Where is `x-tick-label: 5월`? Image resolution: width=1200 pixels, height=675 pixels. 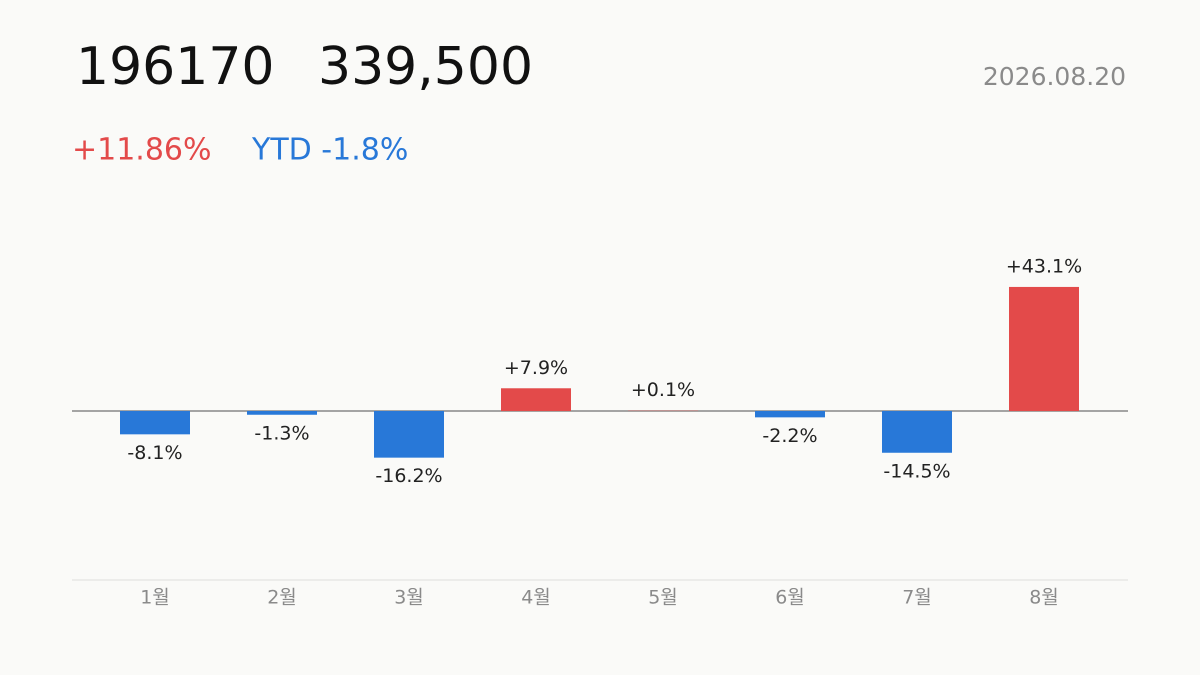 x-tick-label: 5월 is located at coordinates (663, 598).